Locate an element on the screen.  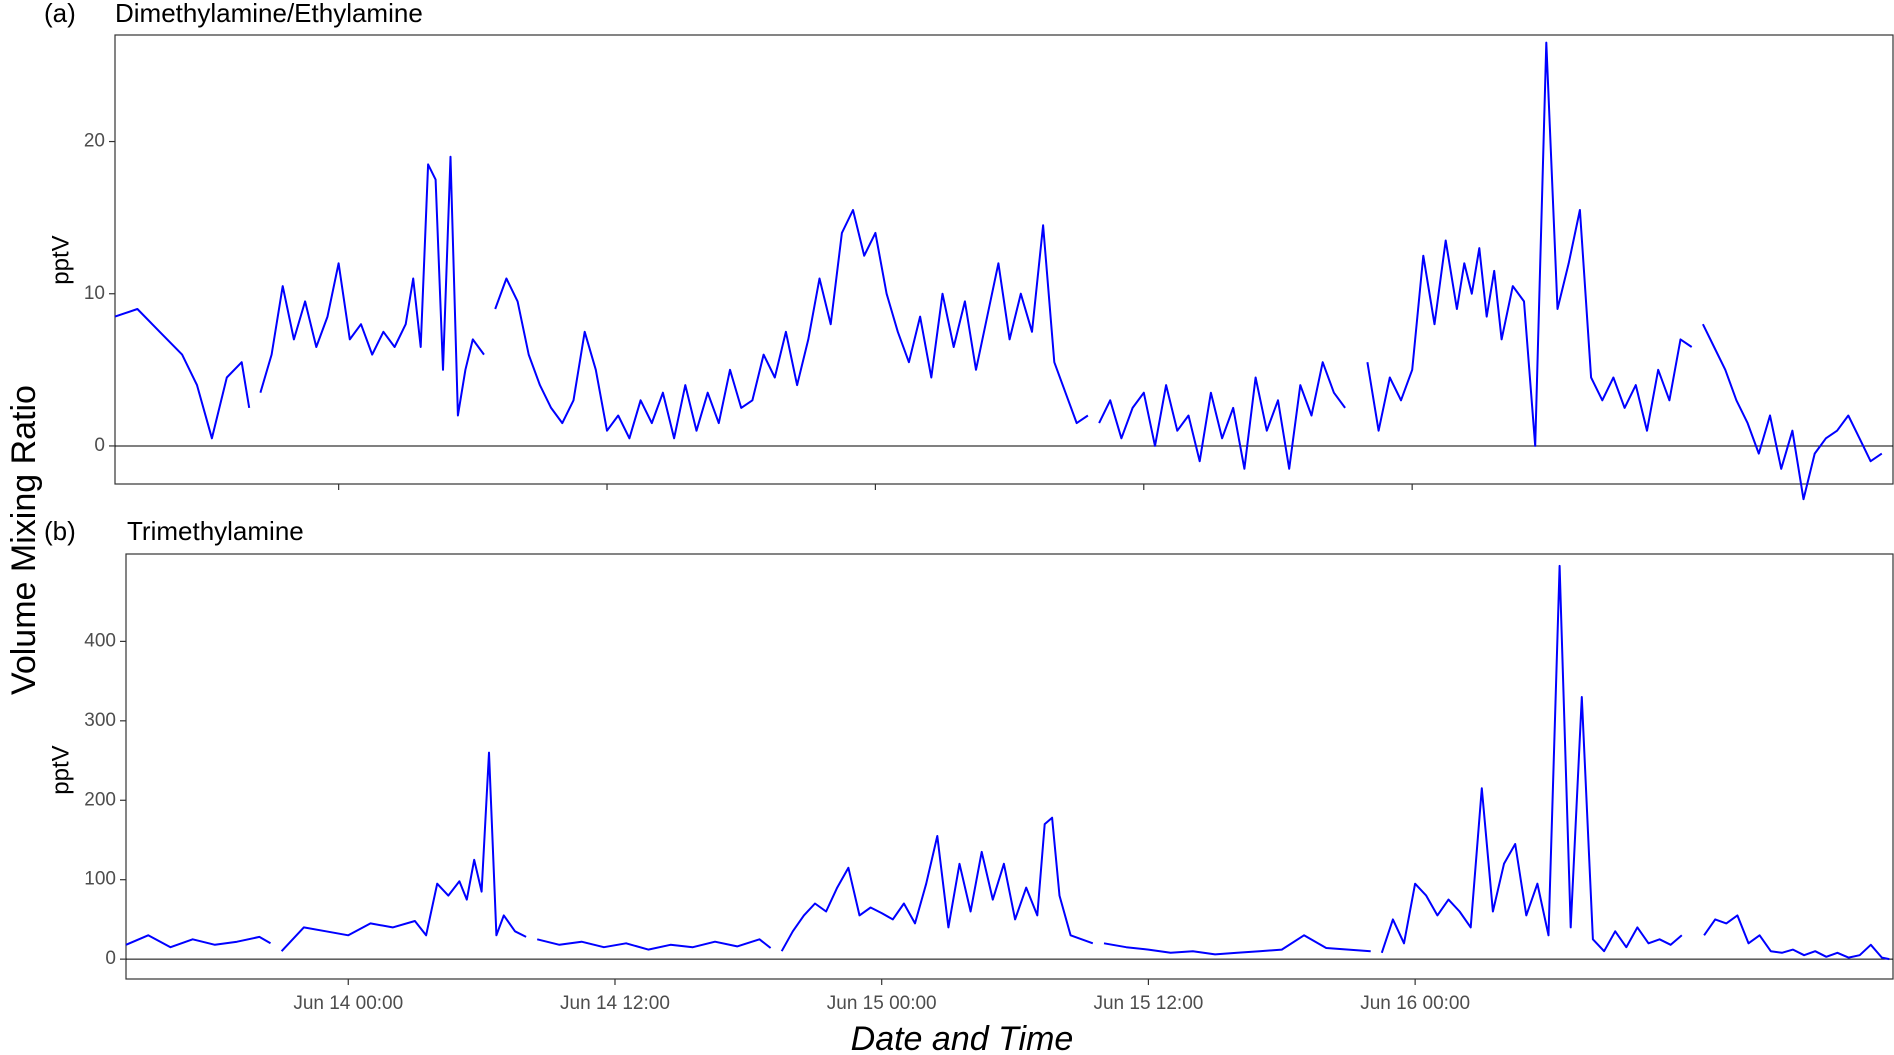
x-tick-label: Jun 15 00:00 is located at coordinates (882, 1003).